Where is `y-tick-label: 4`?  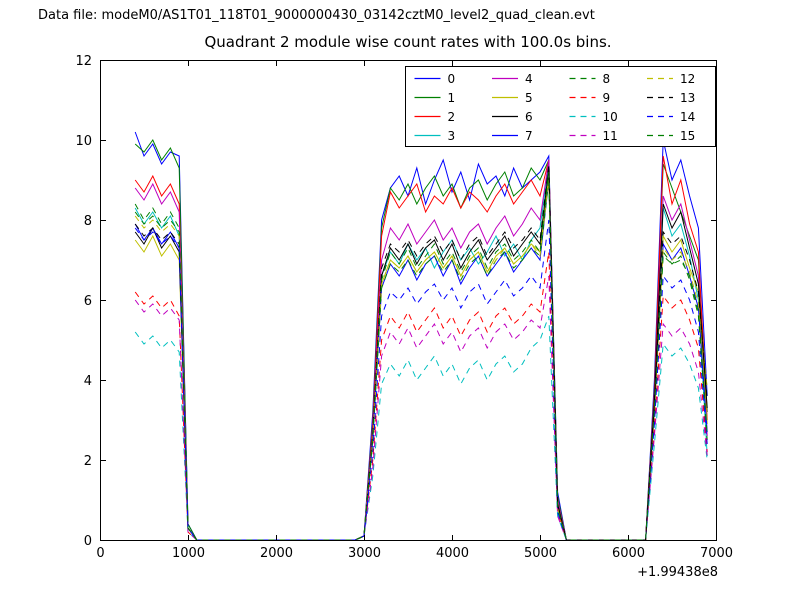 y-tick-label: 4 is located at coordinates (88, 381).